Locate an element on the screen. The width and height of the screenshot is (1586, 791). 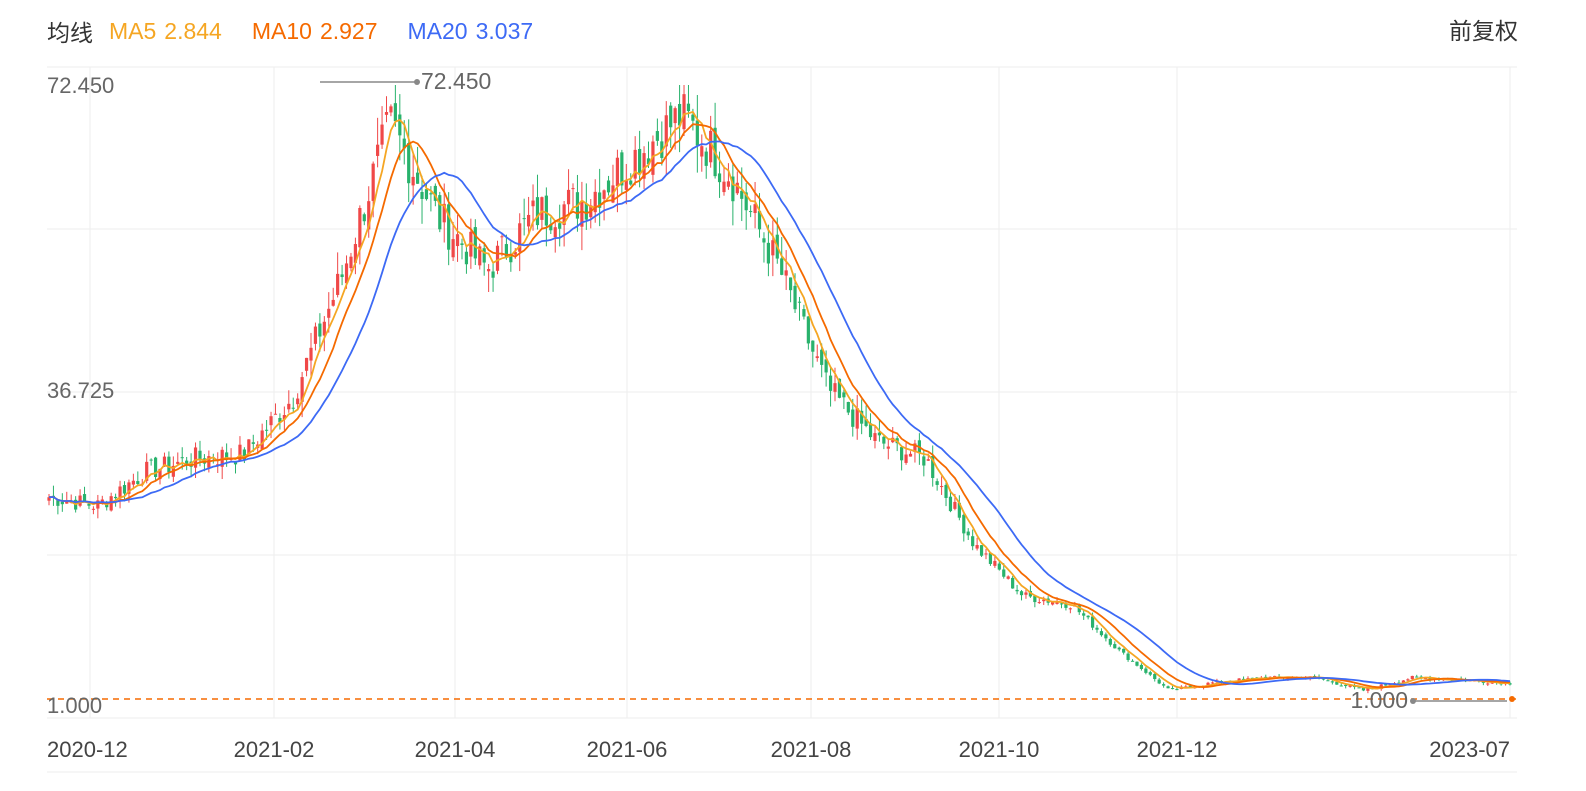
x-tick-2021-04: 2021-04 is located at coordinates (455, 749).